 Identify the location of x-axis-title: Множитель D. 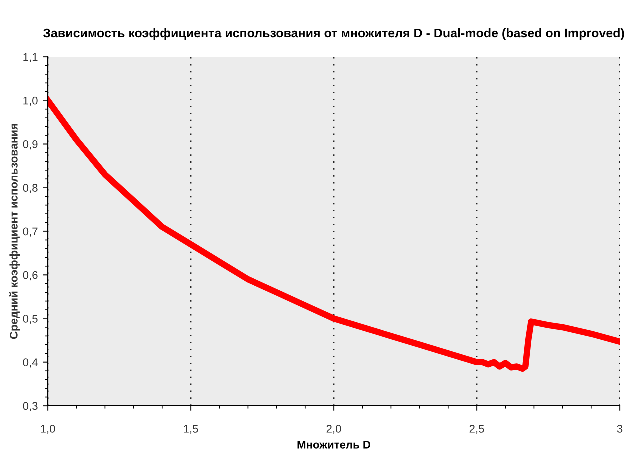
(334, 445).